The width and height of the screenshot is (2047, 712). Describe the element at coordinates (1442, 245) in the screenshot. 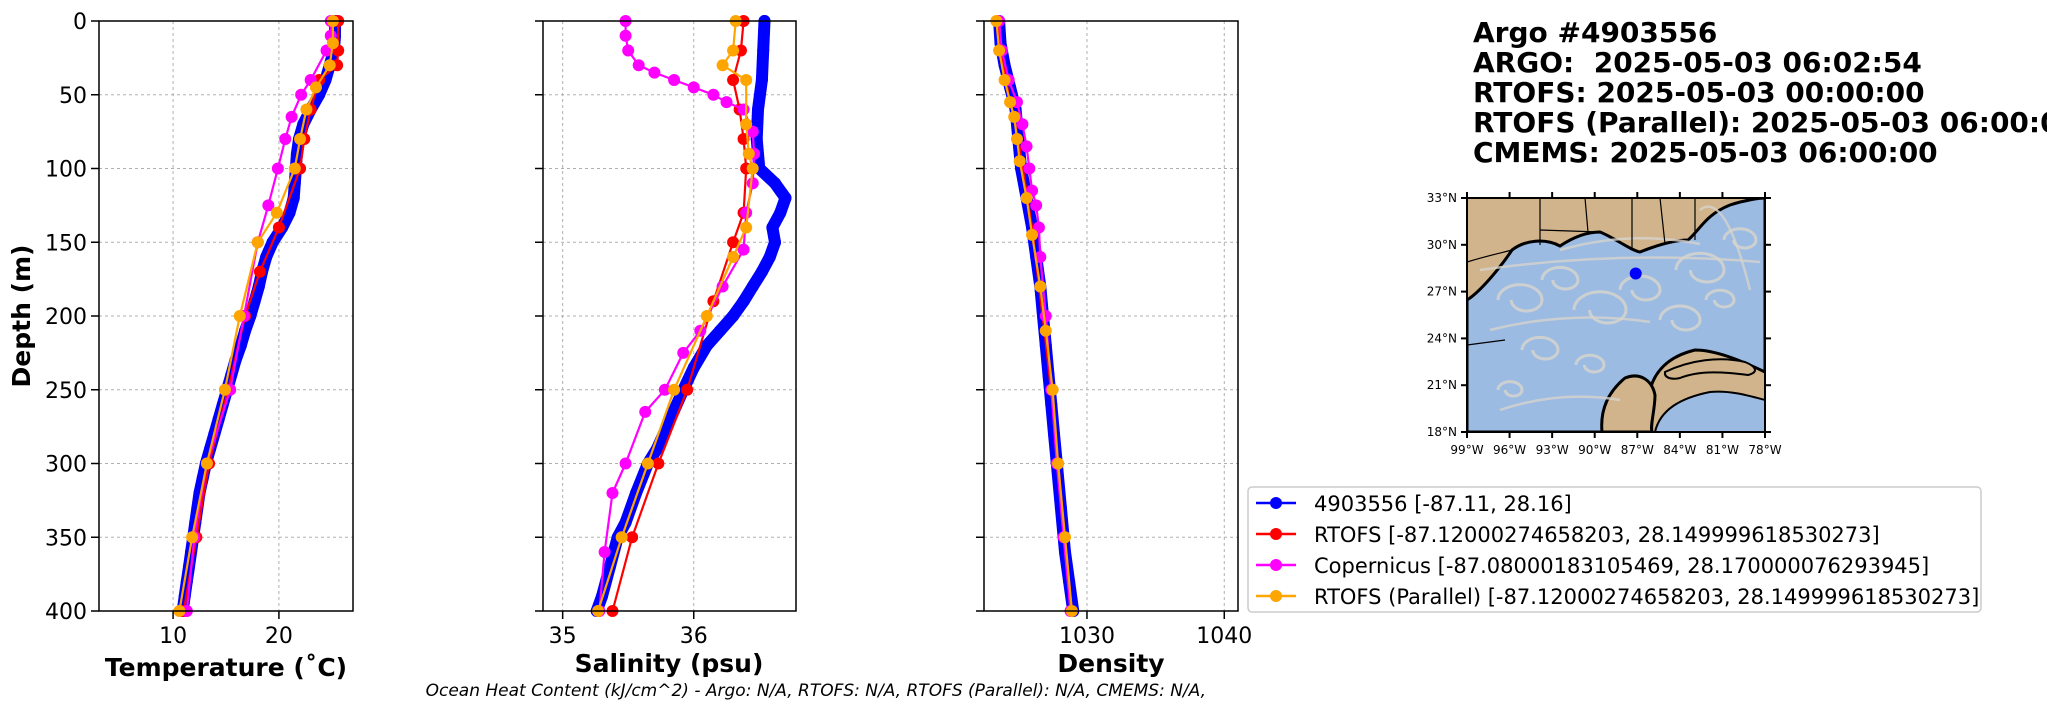

I see `map-lat-label: 30°N` at that location.